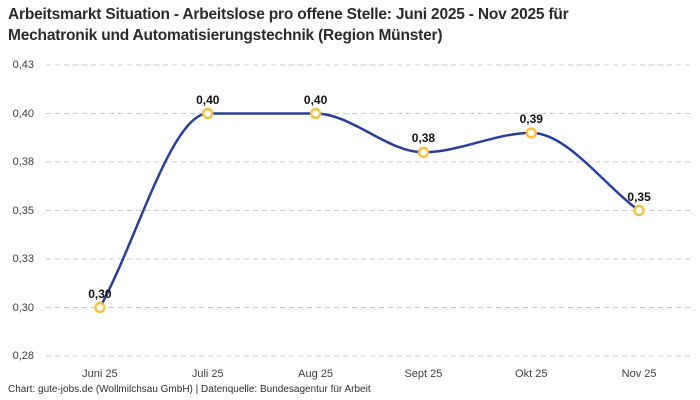  What do you see at coordinates (100, 374) in the screenshot?
I see `x-axis-tick-label: Juni 25` at bounding box center [100, 374].